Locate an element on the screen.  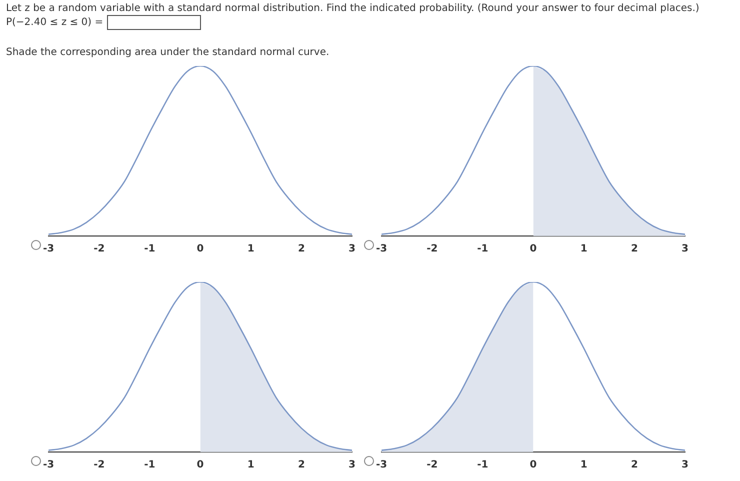
text: Shade the corresponding area under the standard normal curve. is located at coordinates (168, 52).